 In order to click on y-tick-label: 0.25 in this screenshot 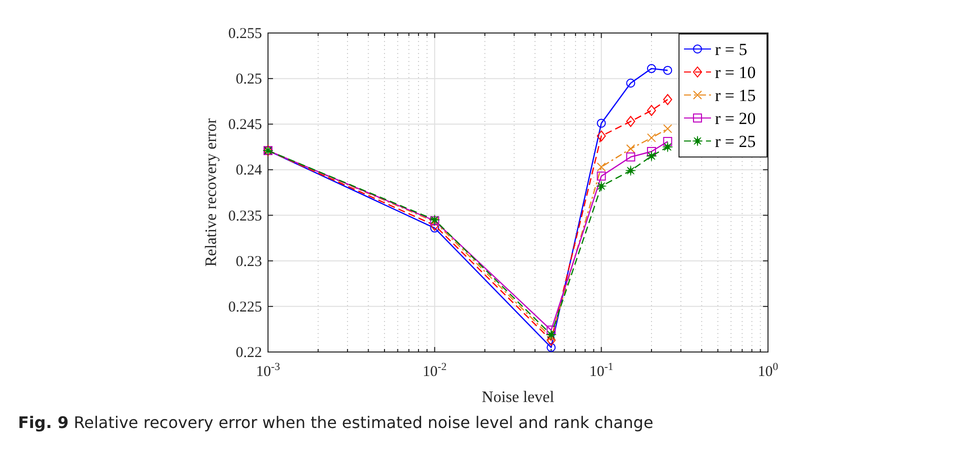, I will do `click(249, 80)`.